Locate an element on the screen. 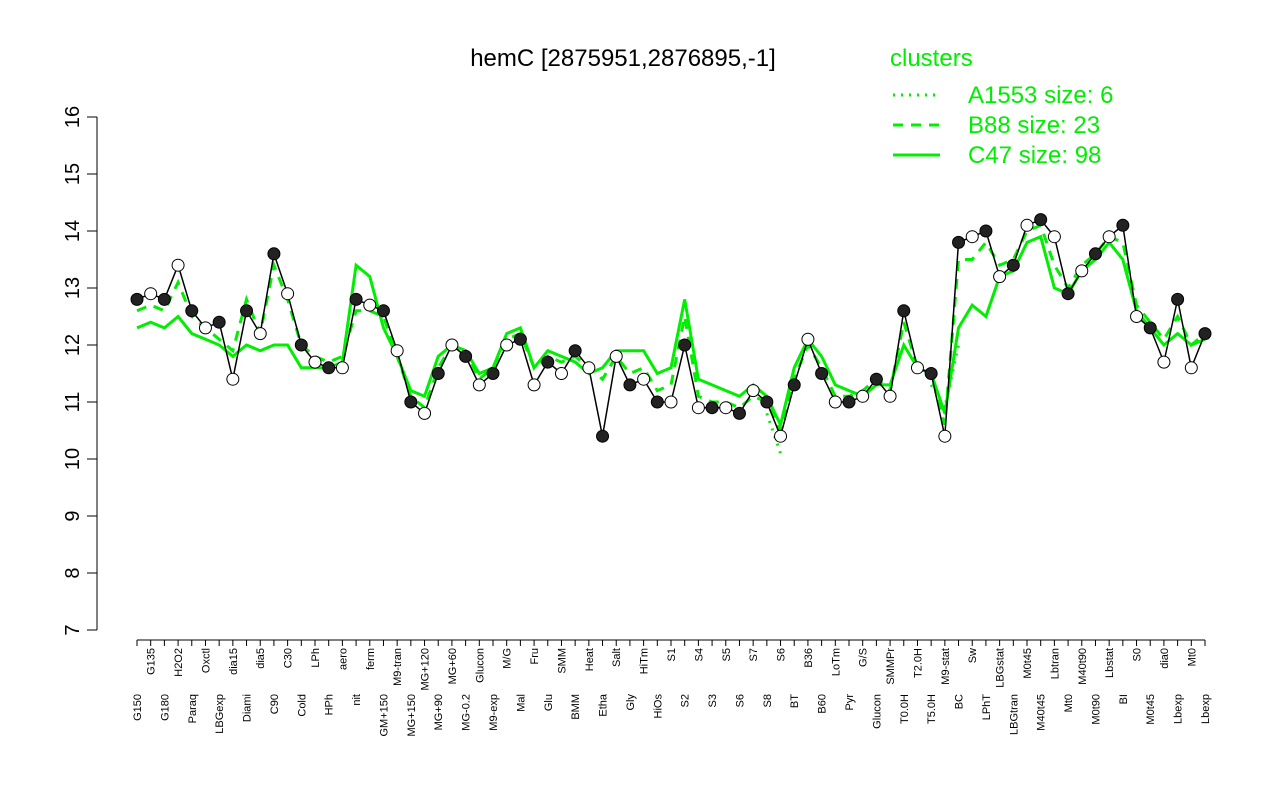 Image resolution: width=1280 pixels, height=800 pixels. x-tick-label: nit is located at coordinates (357, 700).